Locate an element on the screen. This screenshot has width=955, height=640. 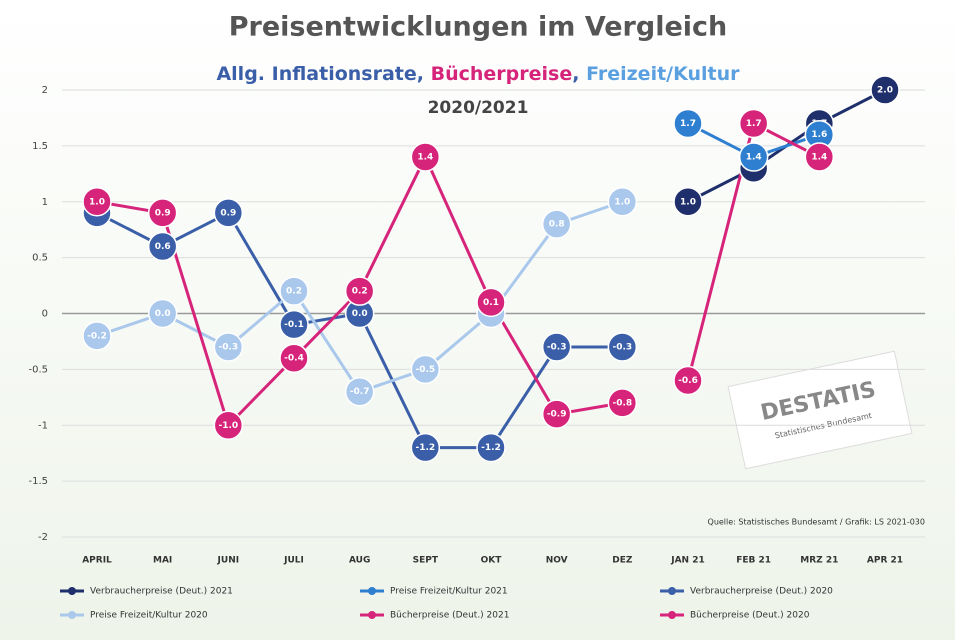
data-label: 0.1 is located at coordinates (491, 303).